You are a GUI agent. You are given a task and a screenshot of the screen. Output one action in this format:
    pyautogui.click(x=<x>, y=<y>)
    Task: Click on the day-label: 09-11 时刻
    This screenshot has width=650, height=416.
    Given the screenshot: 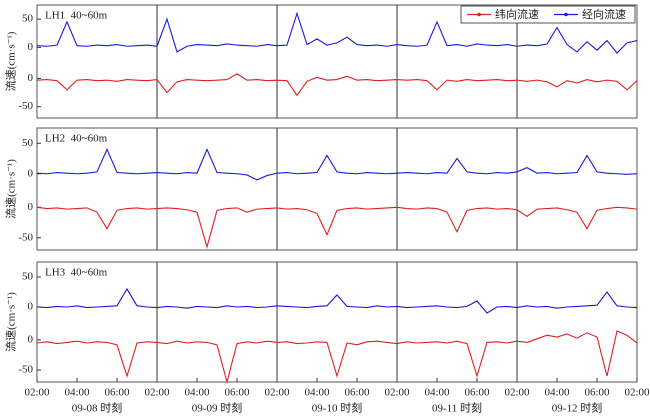 What is the action you would take?
    pyautogui.click(x=457, y=408)
    